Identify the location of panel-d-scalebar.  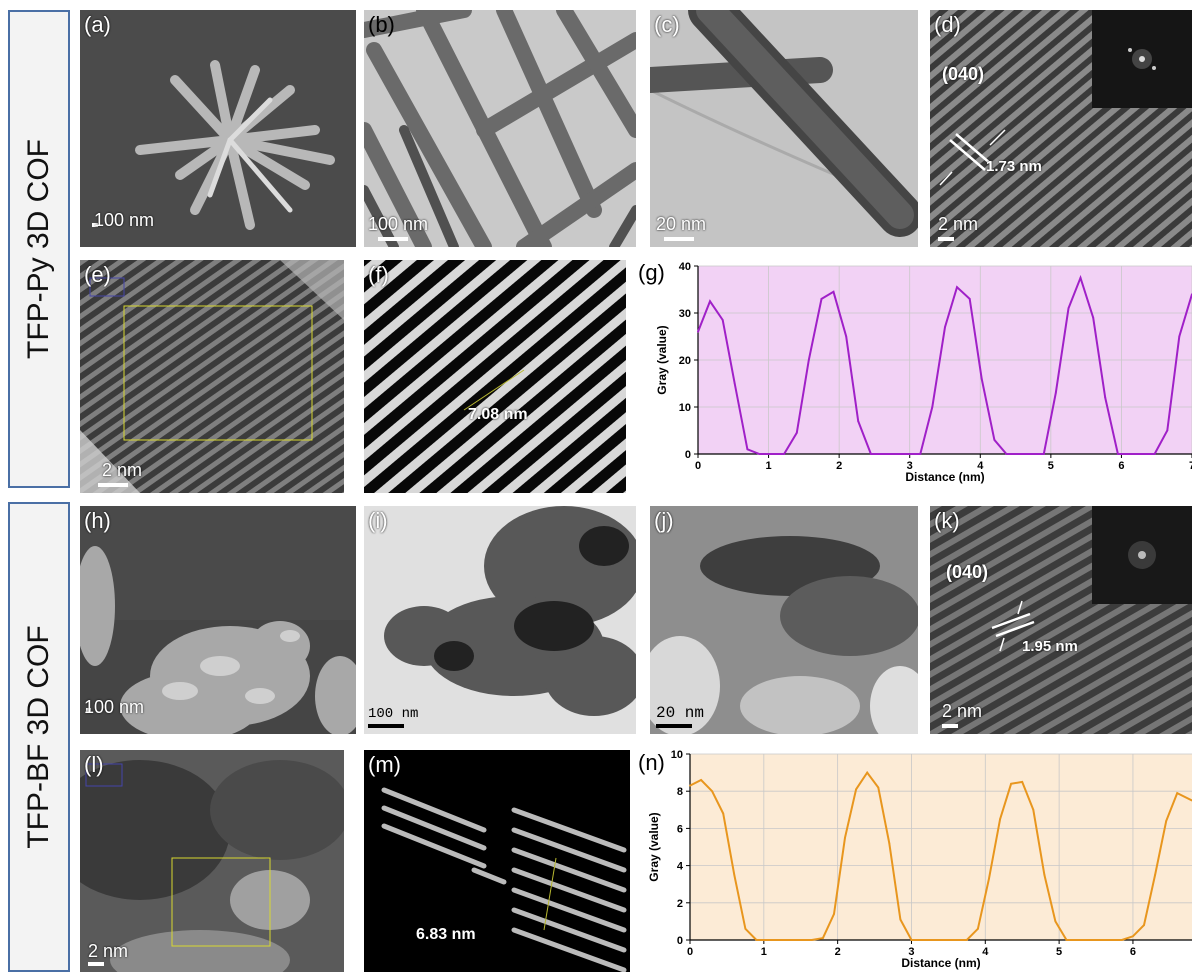
(946, 239).